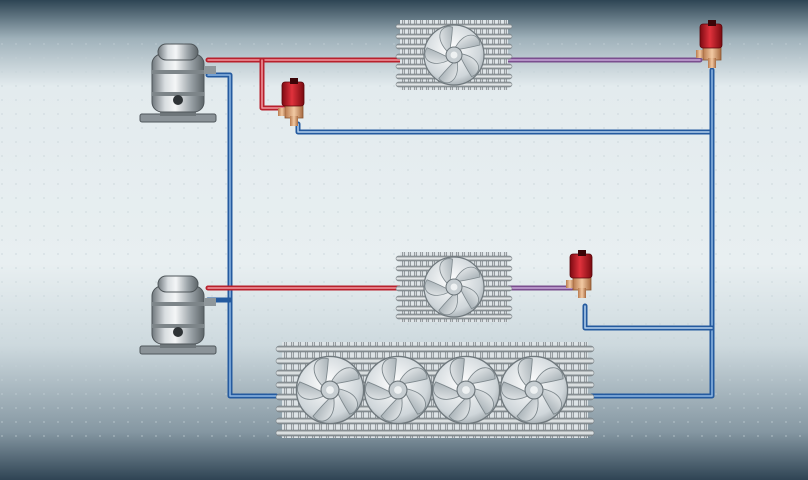 Image resolution: width=808 pixels, height=480 pixels. Describe the element at coordinates (454, 287) in the screenshot. I see `evaporator-middle` at that location.